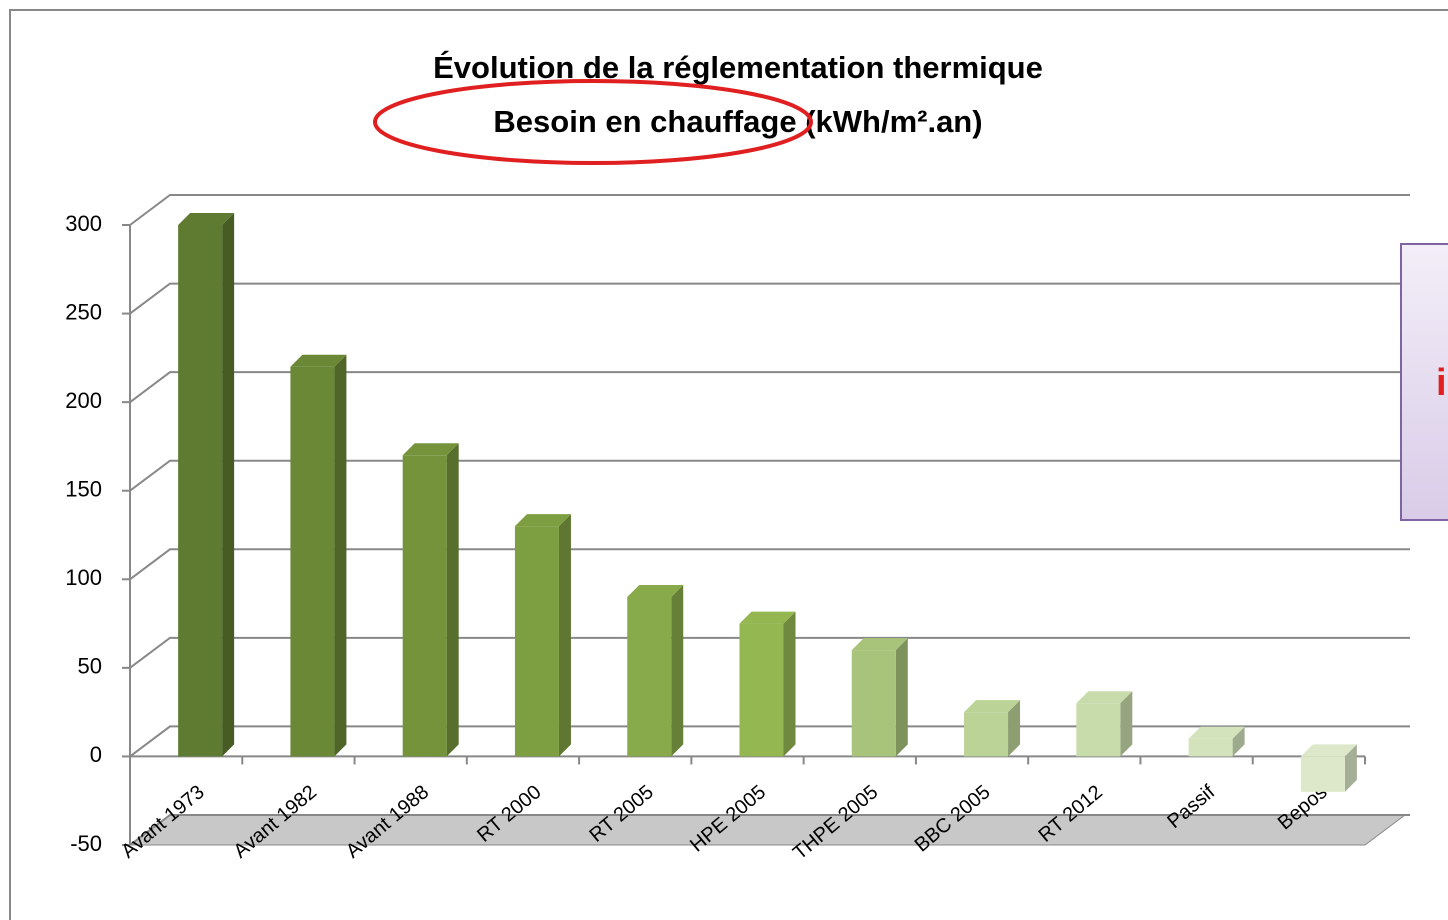 This screenshot has width=1448, height=920. What do you see at coordinates (737, 121) in the screenshot?
I see `chart-subtitle: Besoin en chauffage (kWh/m².an)` at bounding box center [737, 121].